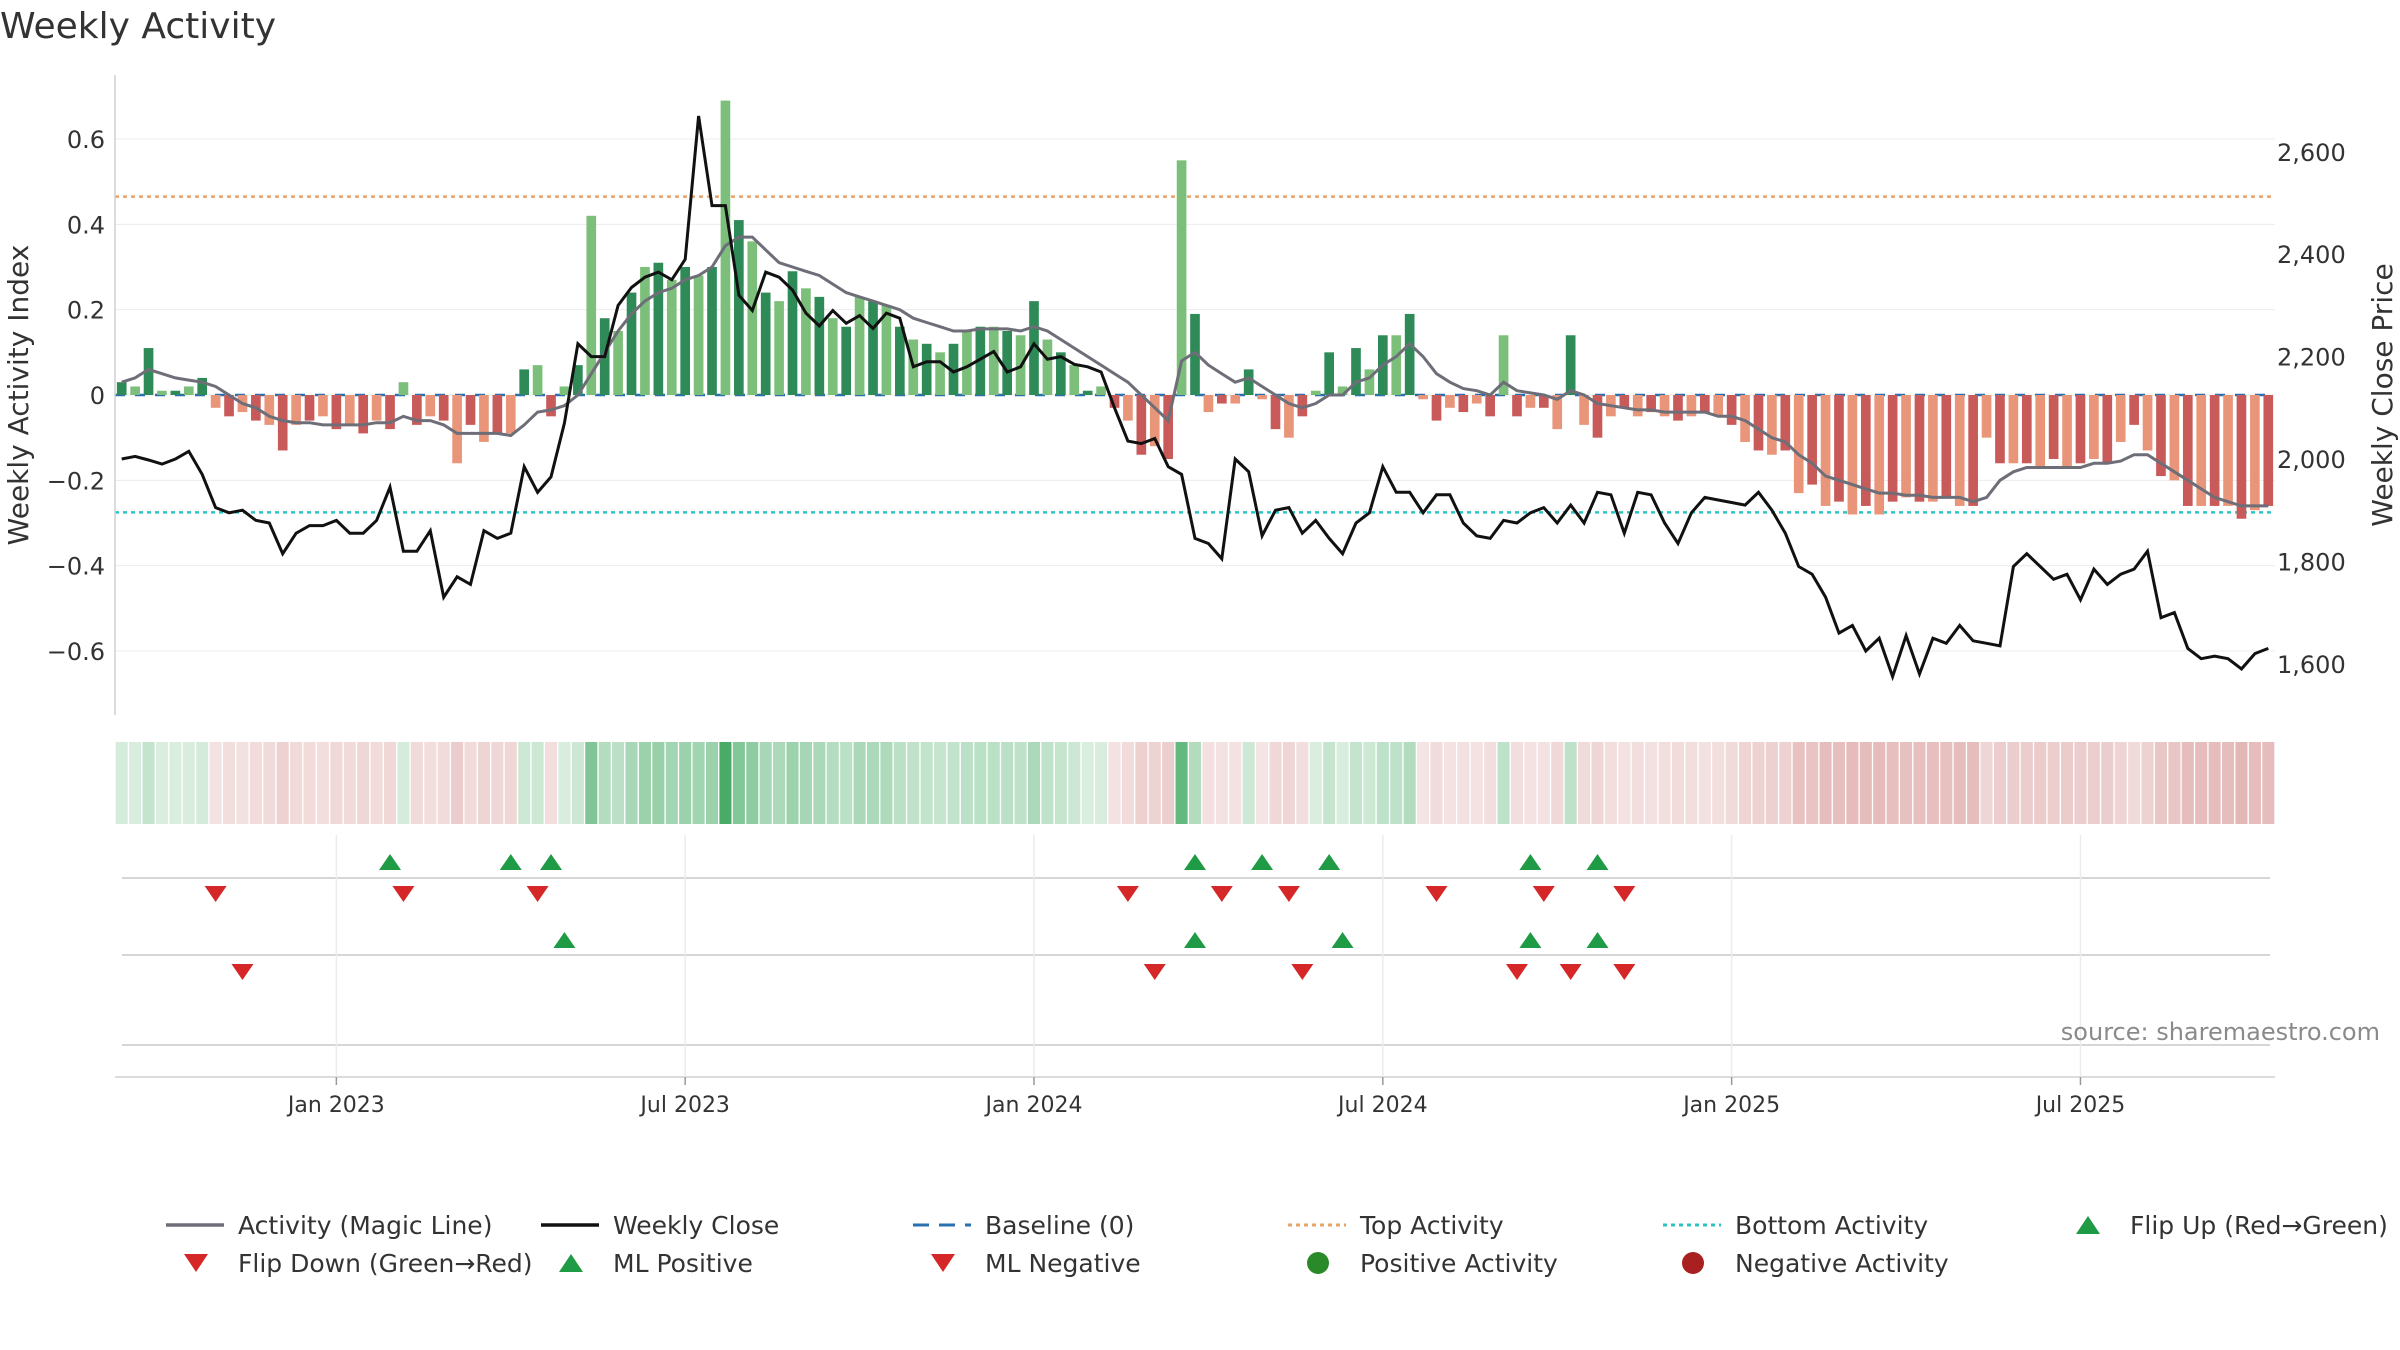  Describe the element at coordinates (76, 652) in the screenshot. I see `y-left-tick-label: −0.6` at that location.